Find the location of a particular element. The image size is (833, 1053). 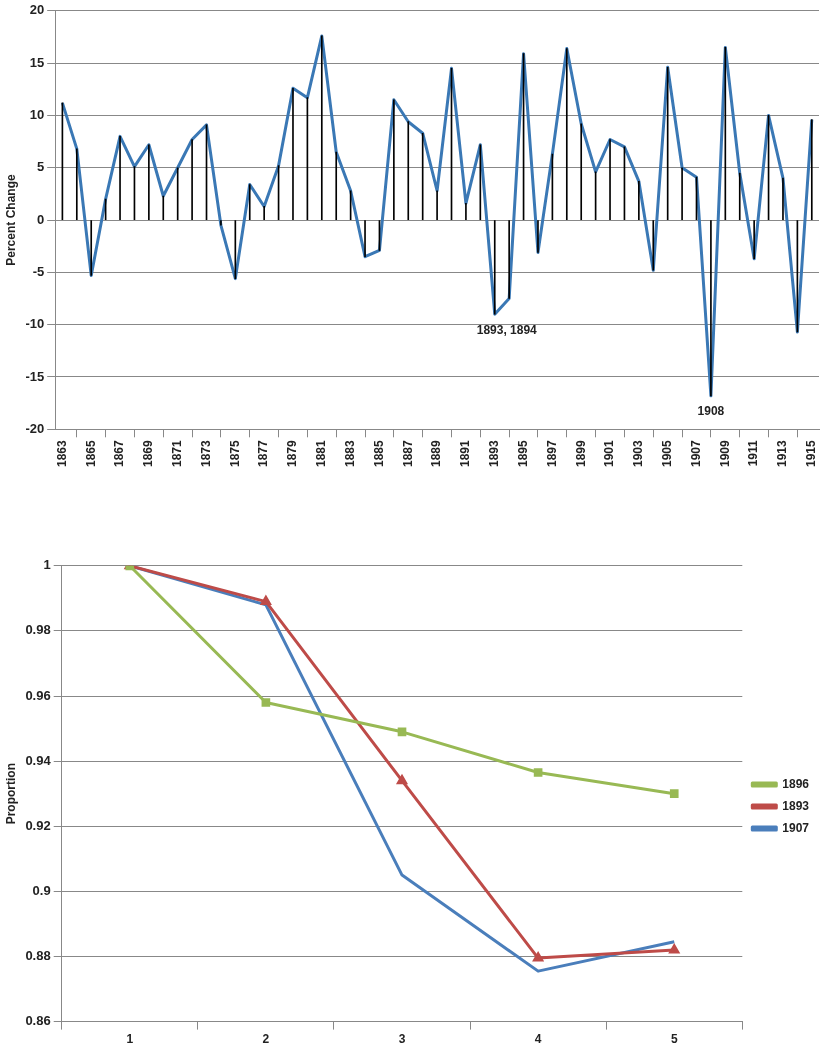

x-tick-label: 1915 is located at coordinates (811, 453).